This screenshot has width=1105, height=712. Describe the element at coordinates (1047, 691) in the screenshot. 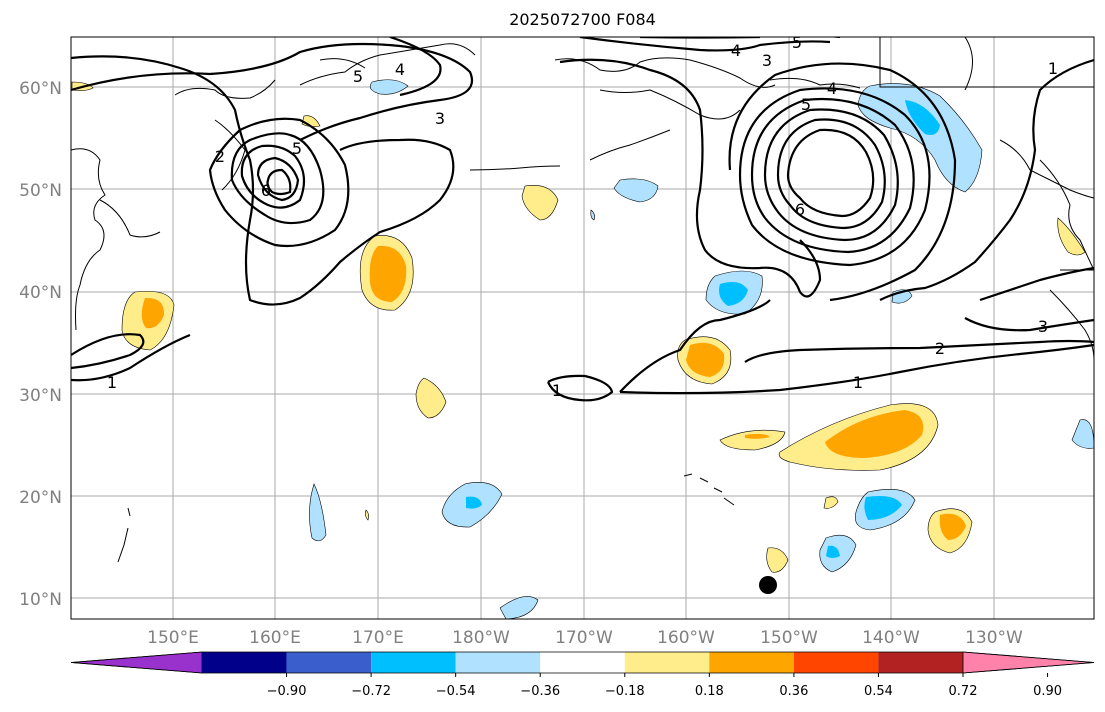

I see `colorbar-tick-label: 0.90` at that location.